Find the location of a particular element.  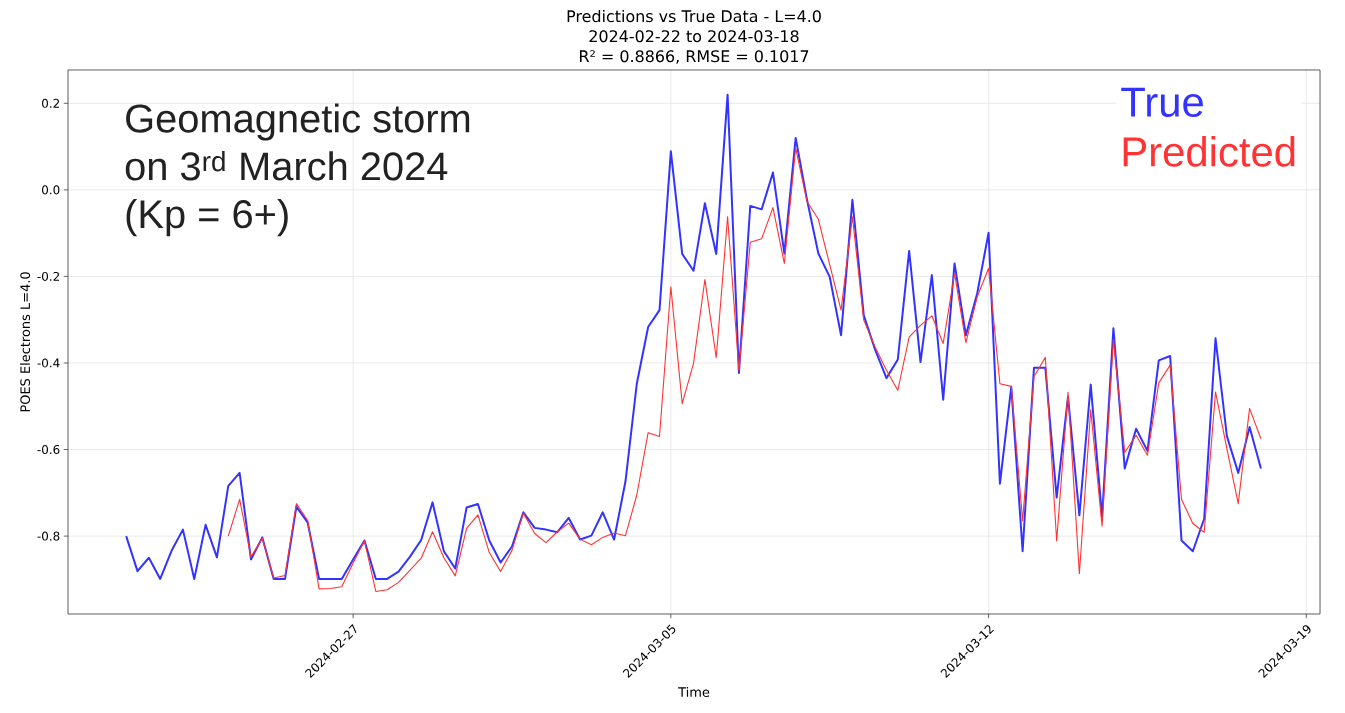

y-tick-label: 0.2 is located at coordinates (51, 103).